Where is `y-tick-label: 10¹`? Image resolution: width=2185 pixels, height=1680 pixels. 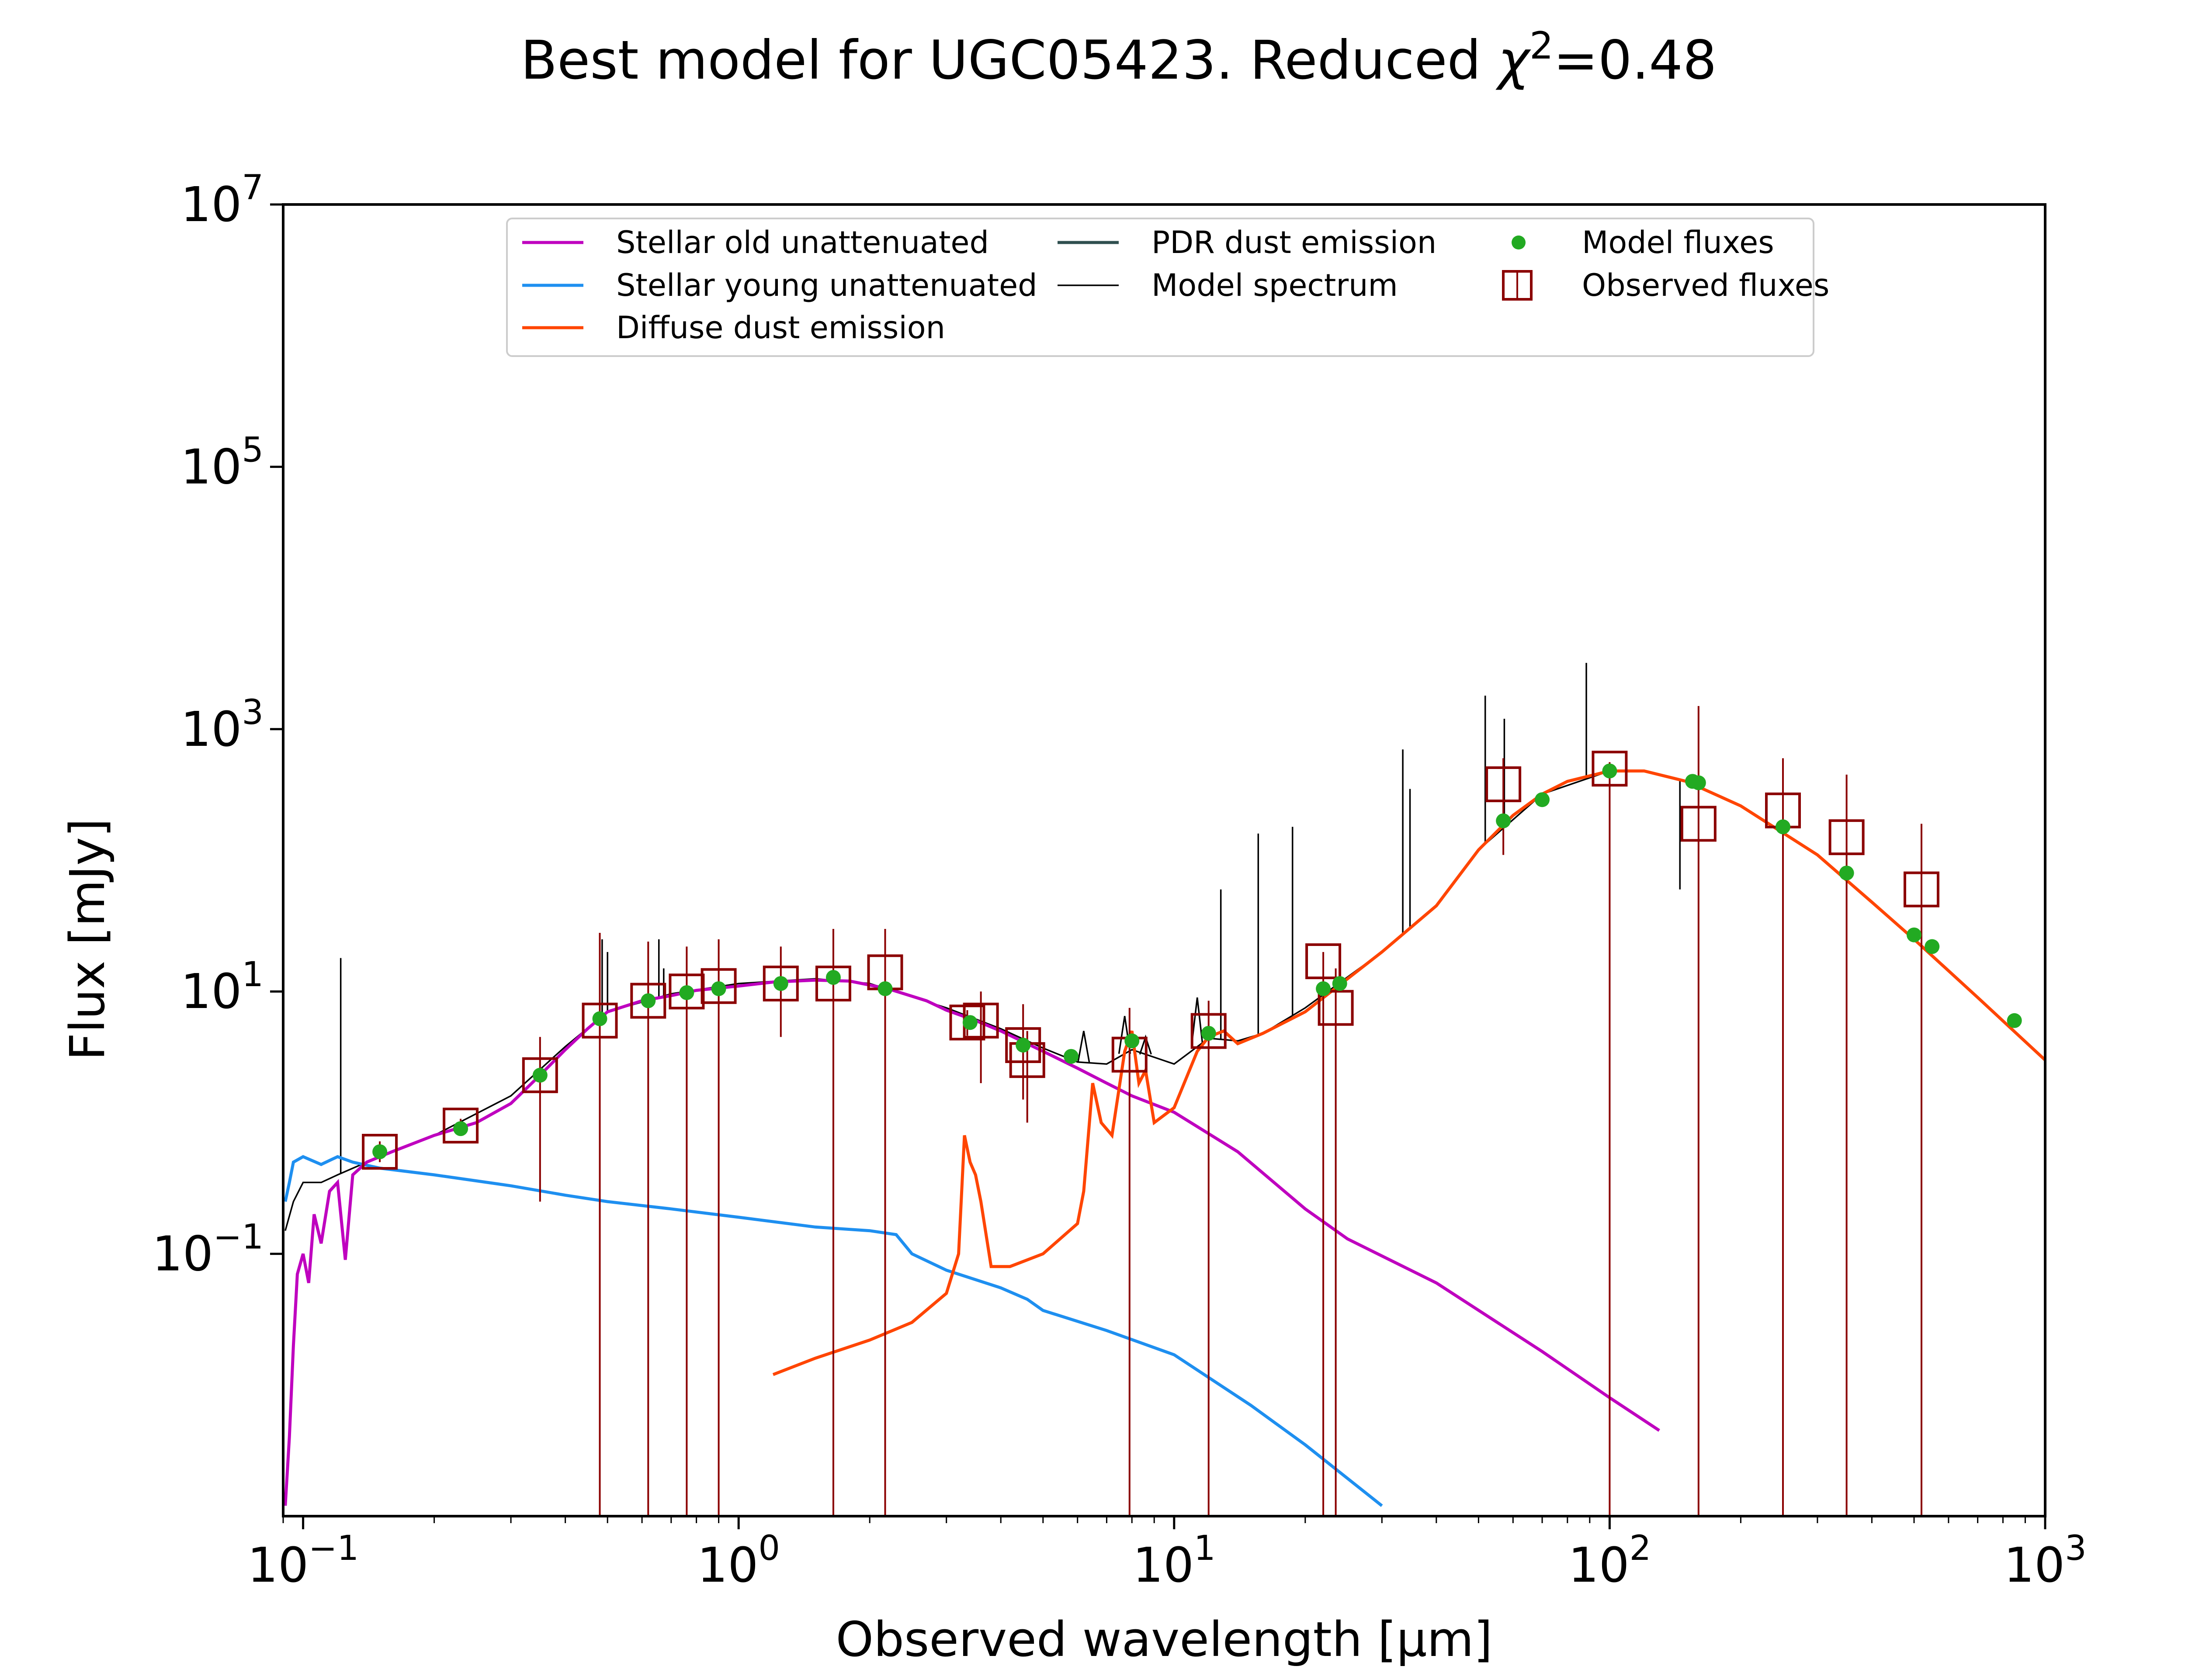 y-tick-label: 10¹ is located at coordinates (222, 987).